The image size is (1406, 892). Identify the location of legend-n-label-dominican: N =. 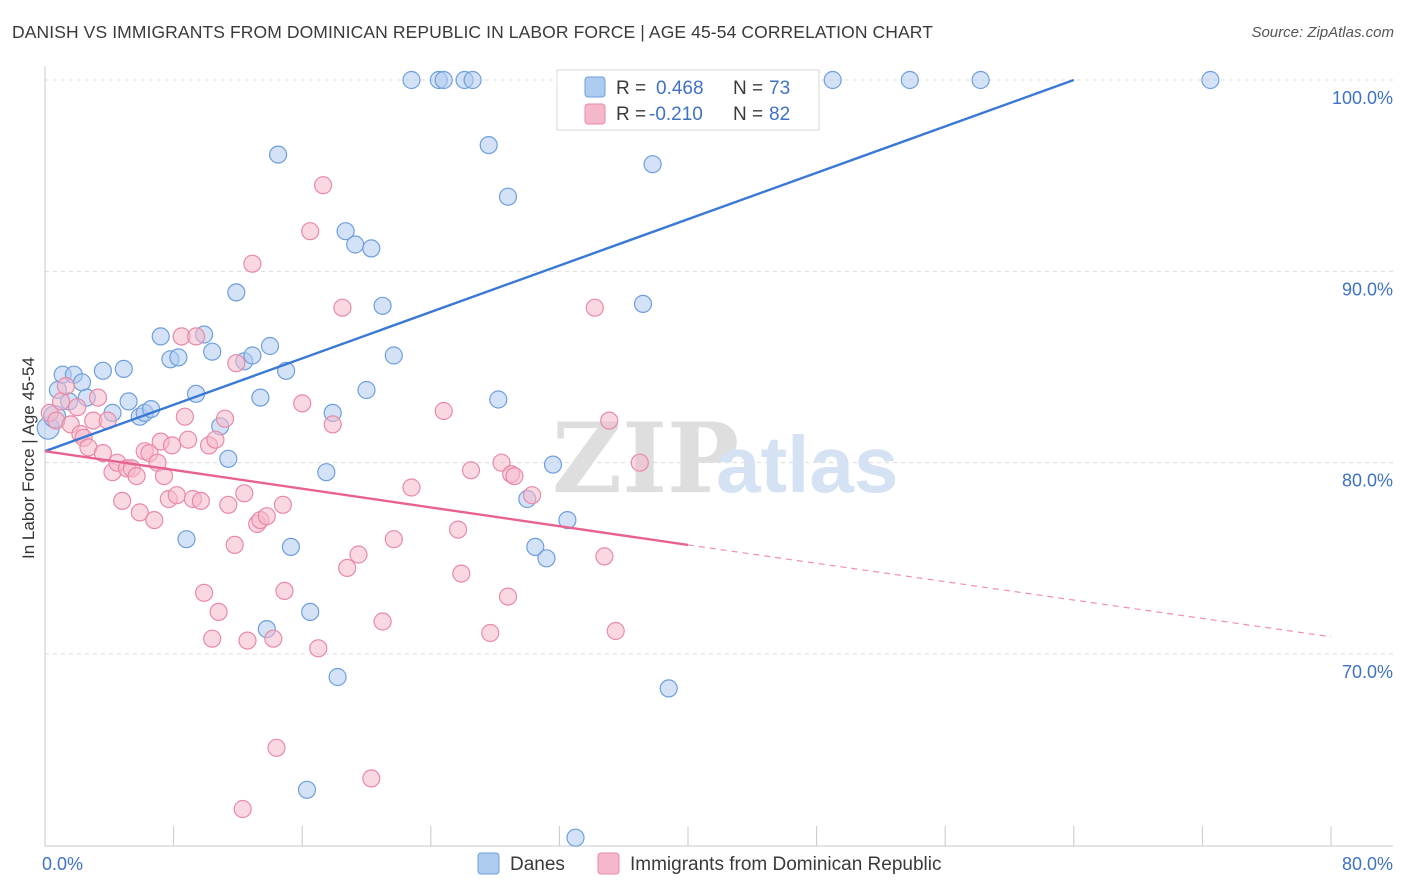
(748, 114).